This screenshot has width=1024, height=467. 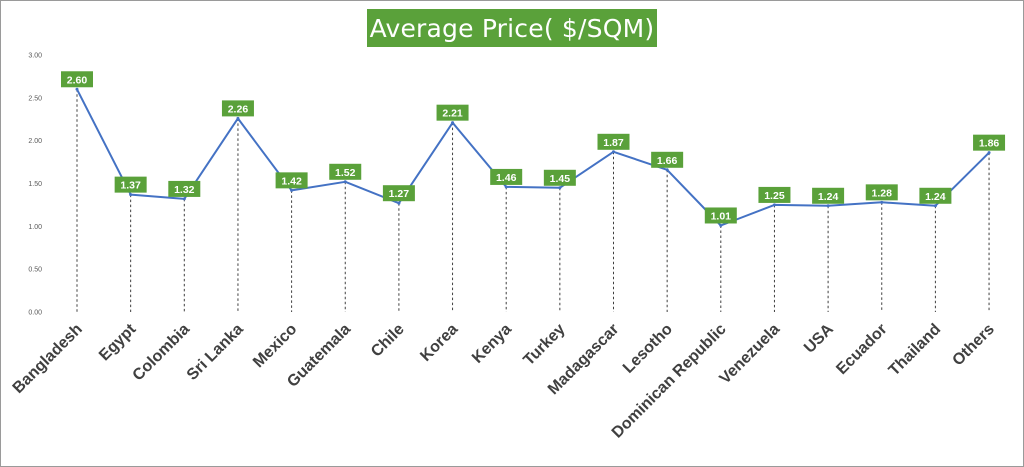 What do you see at coordinates (648, 349) in the screenshot?
I see `x-category-label: Lesotho` at bounding box center [648, 349].